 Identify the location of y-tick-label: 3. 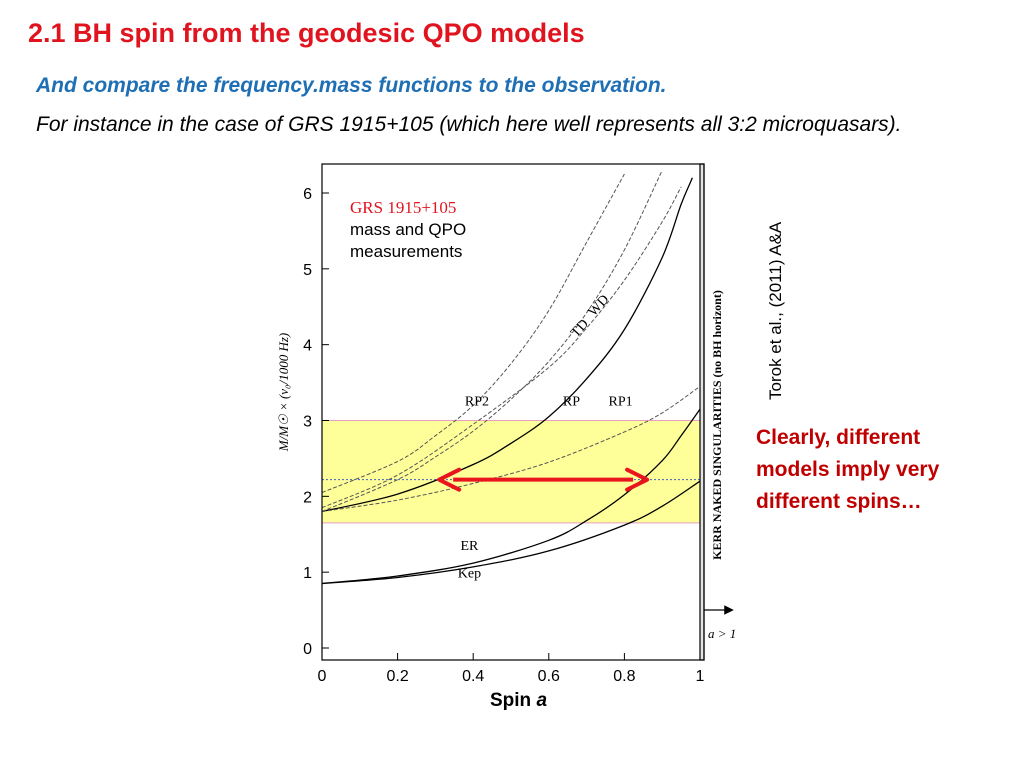
(307, 422).